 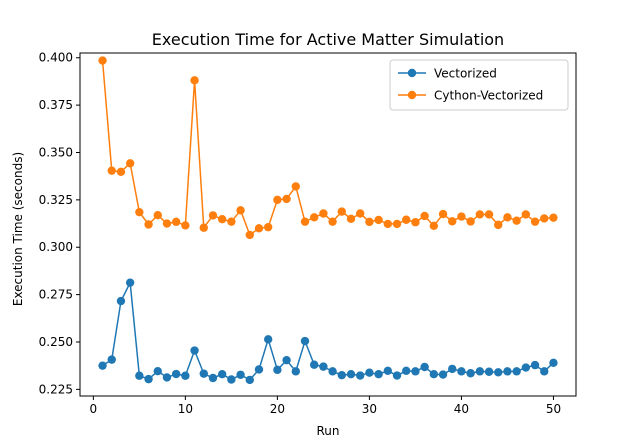 What do you see at coordinates (412, 95) in the screenshot?
I see `legend-swatch-marker-cython-vectorized` at bounding box center [412, 95].